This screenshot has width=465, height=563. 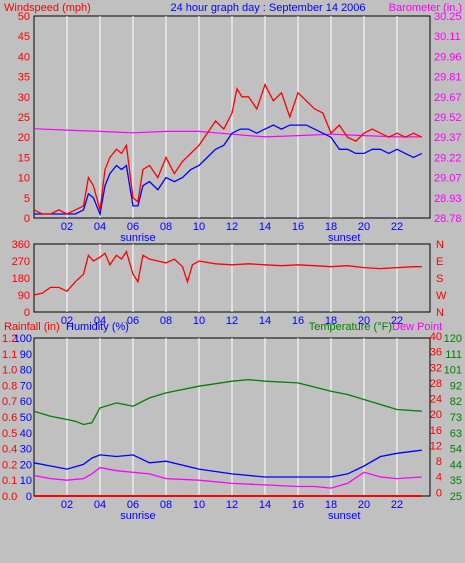 I want to click on x-tick-label: 16, so click(x=298, y=505).